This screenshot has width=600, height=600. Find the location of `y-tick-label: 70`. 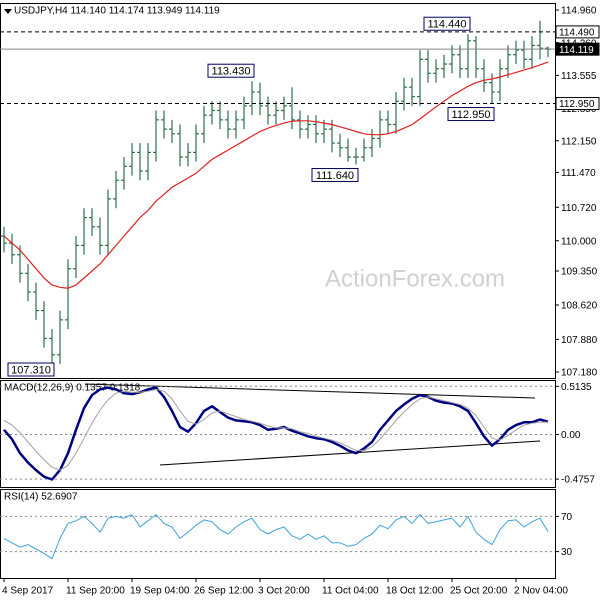

y-tick-label: 70 is located at coordinates (567, 517).